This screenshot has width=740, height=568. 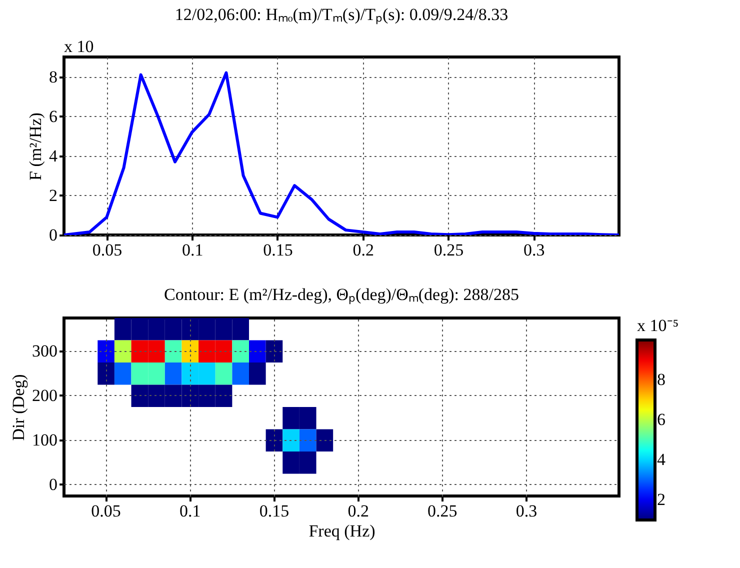 What do you see at coordinates (661, 499) in the screenshot?
I see `color-bar-label: 2` at bounding box center [661, 499].